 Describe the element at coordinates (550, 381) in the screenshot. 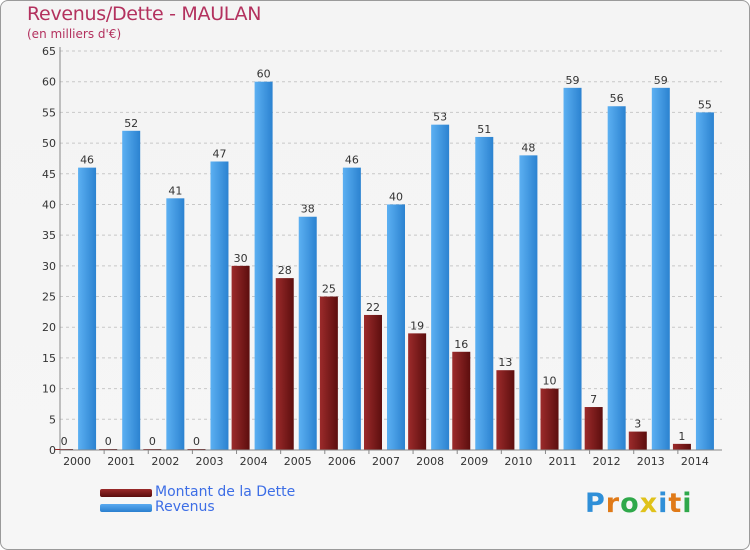

I see `data-label: 10` at that location.